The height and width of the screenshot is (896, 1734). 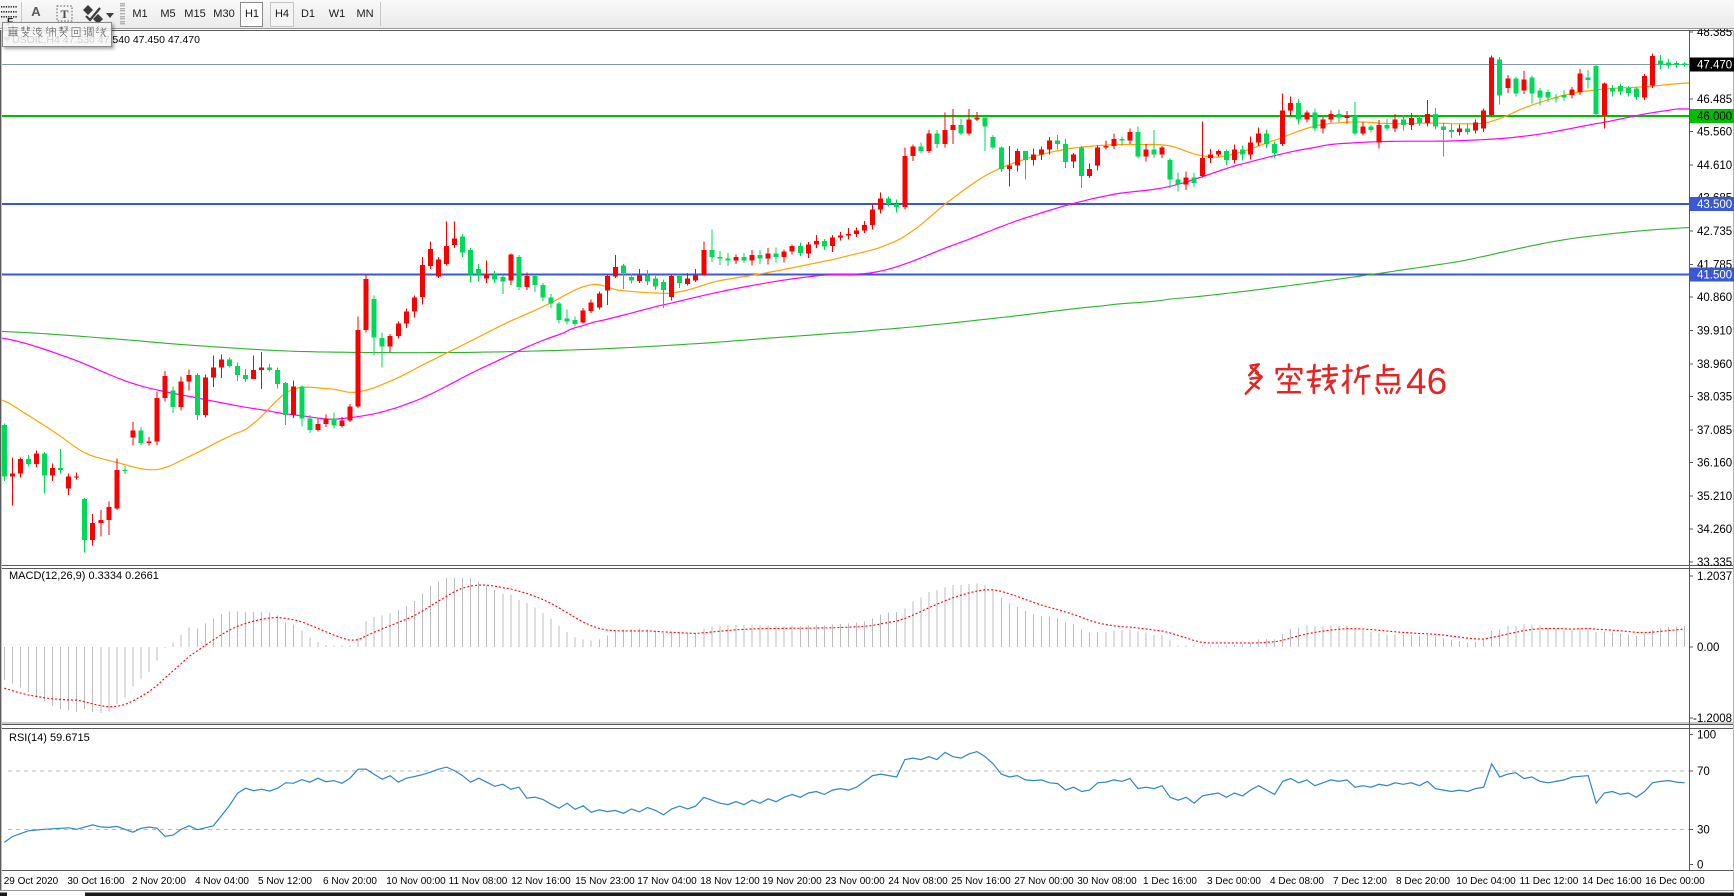 I want to click on svg-text: 36.160, so click(x=1714, y=463).